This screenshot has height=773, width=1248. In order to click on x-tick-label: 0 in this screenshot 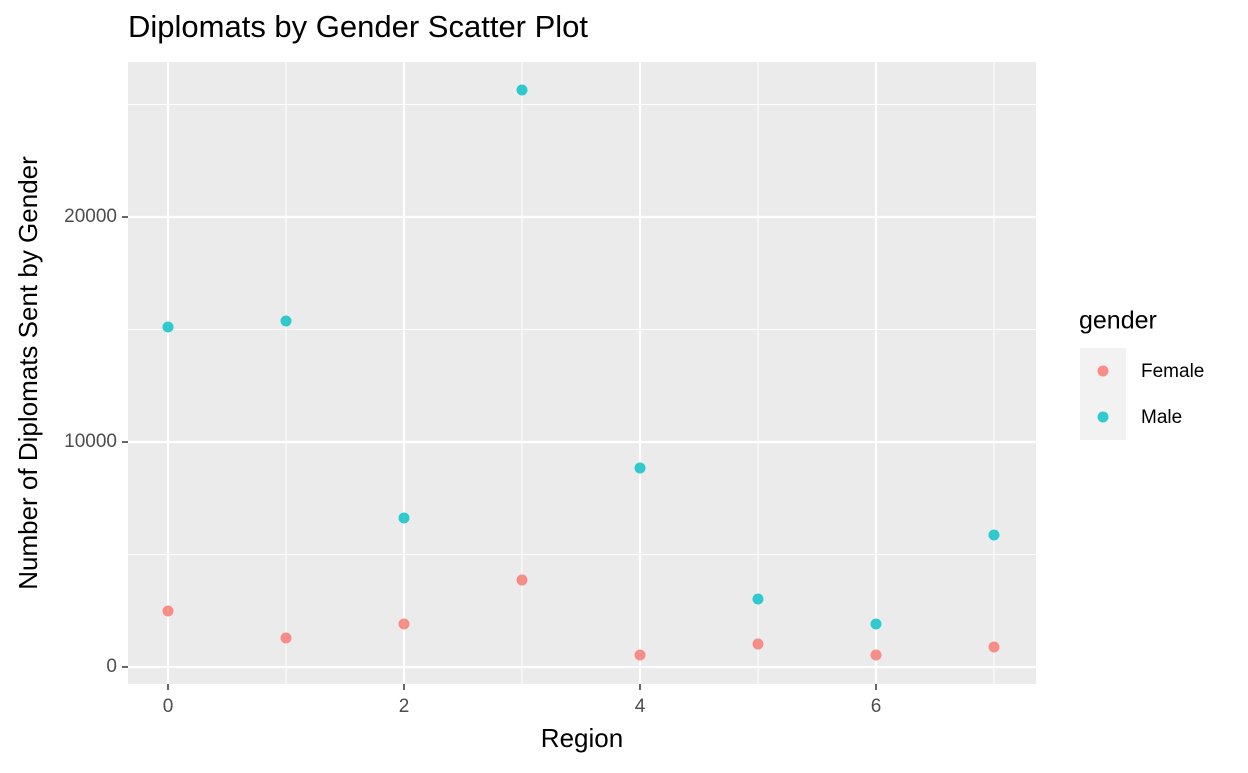, I will do `click(168, 706)`.